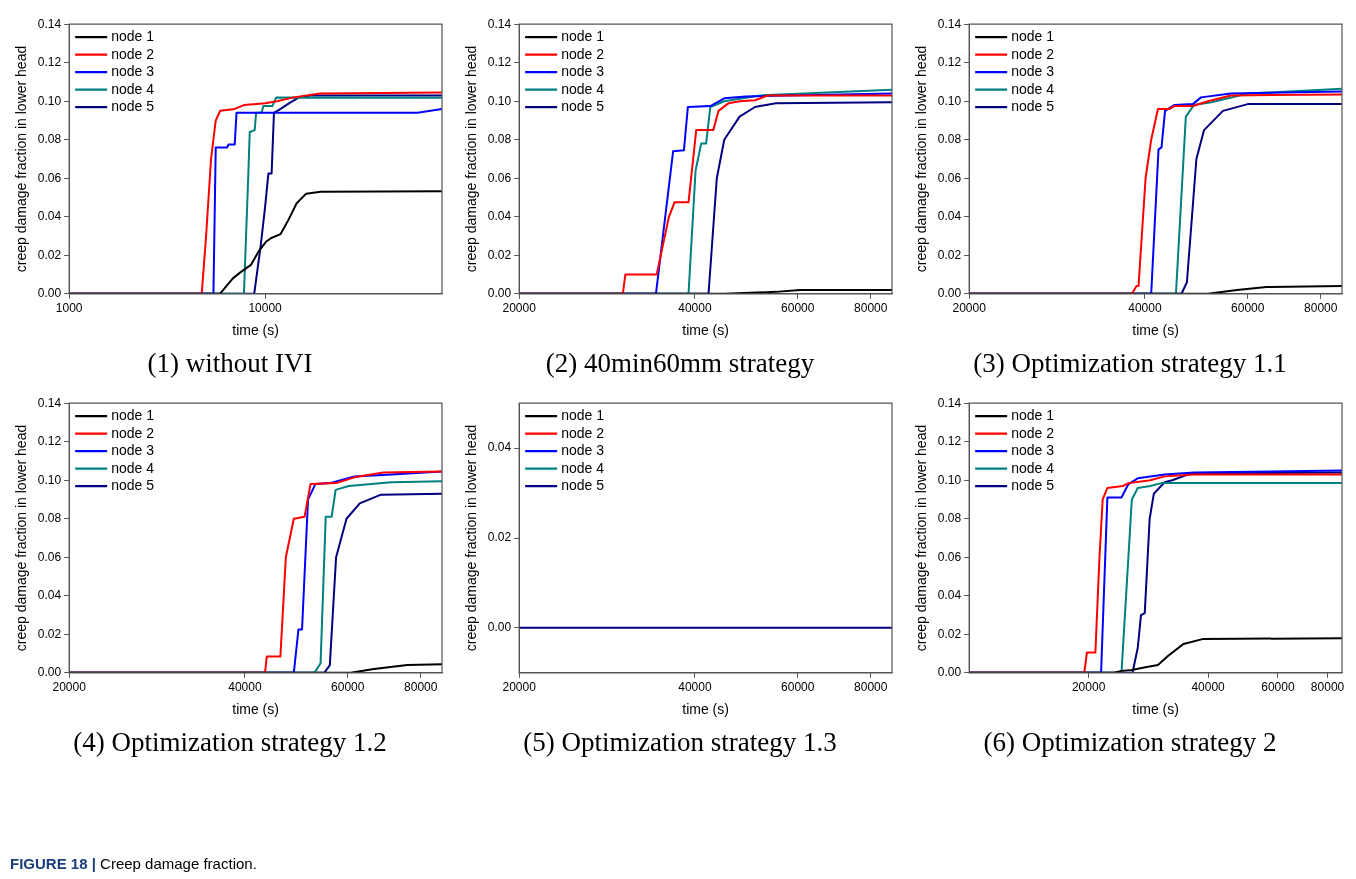  What do you see at coordinates (133, 863) in the screenshot?
I see `caption: FIGURE 18 | Creep damage fraction.` at bounding box center [133, 863].